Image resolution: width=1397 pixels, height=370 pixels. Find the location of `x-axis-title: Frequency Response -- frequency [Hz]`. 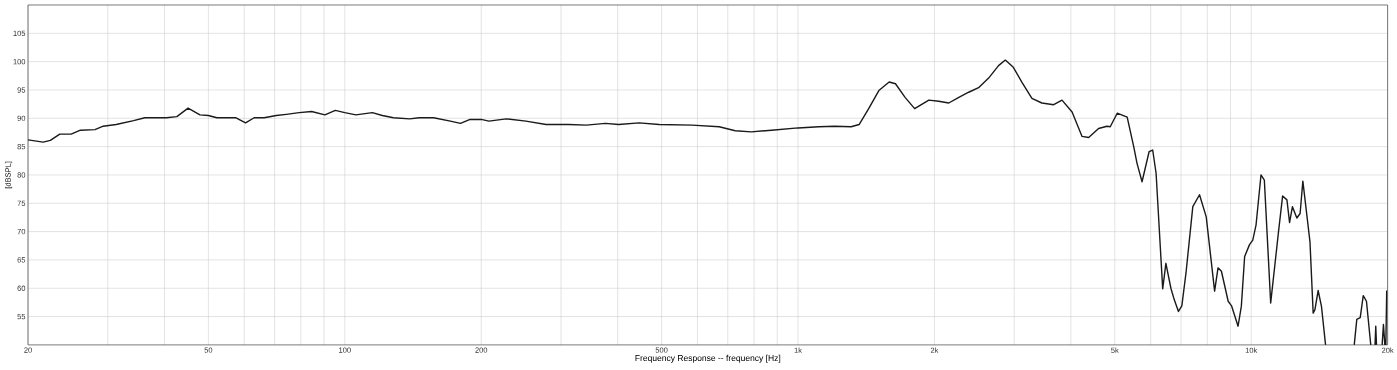

x-axis-title: Frequency Response -- frequency [Hz] is located at coordinates (708, 358).